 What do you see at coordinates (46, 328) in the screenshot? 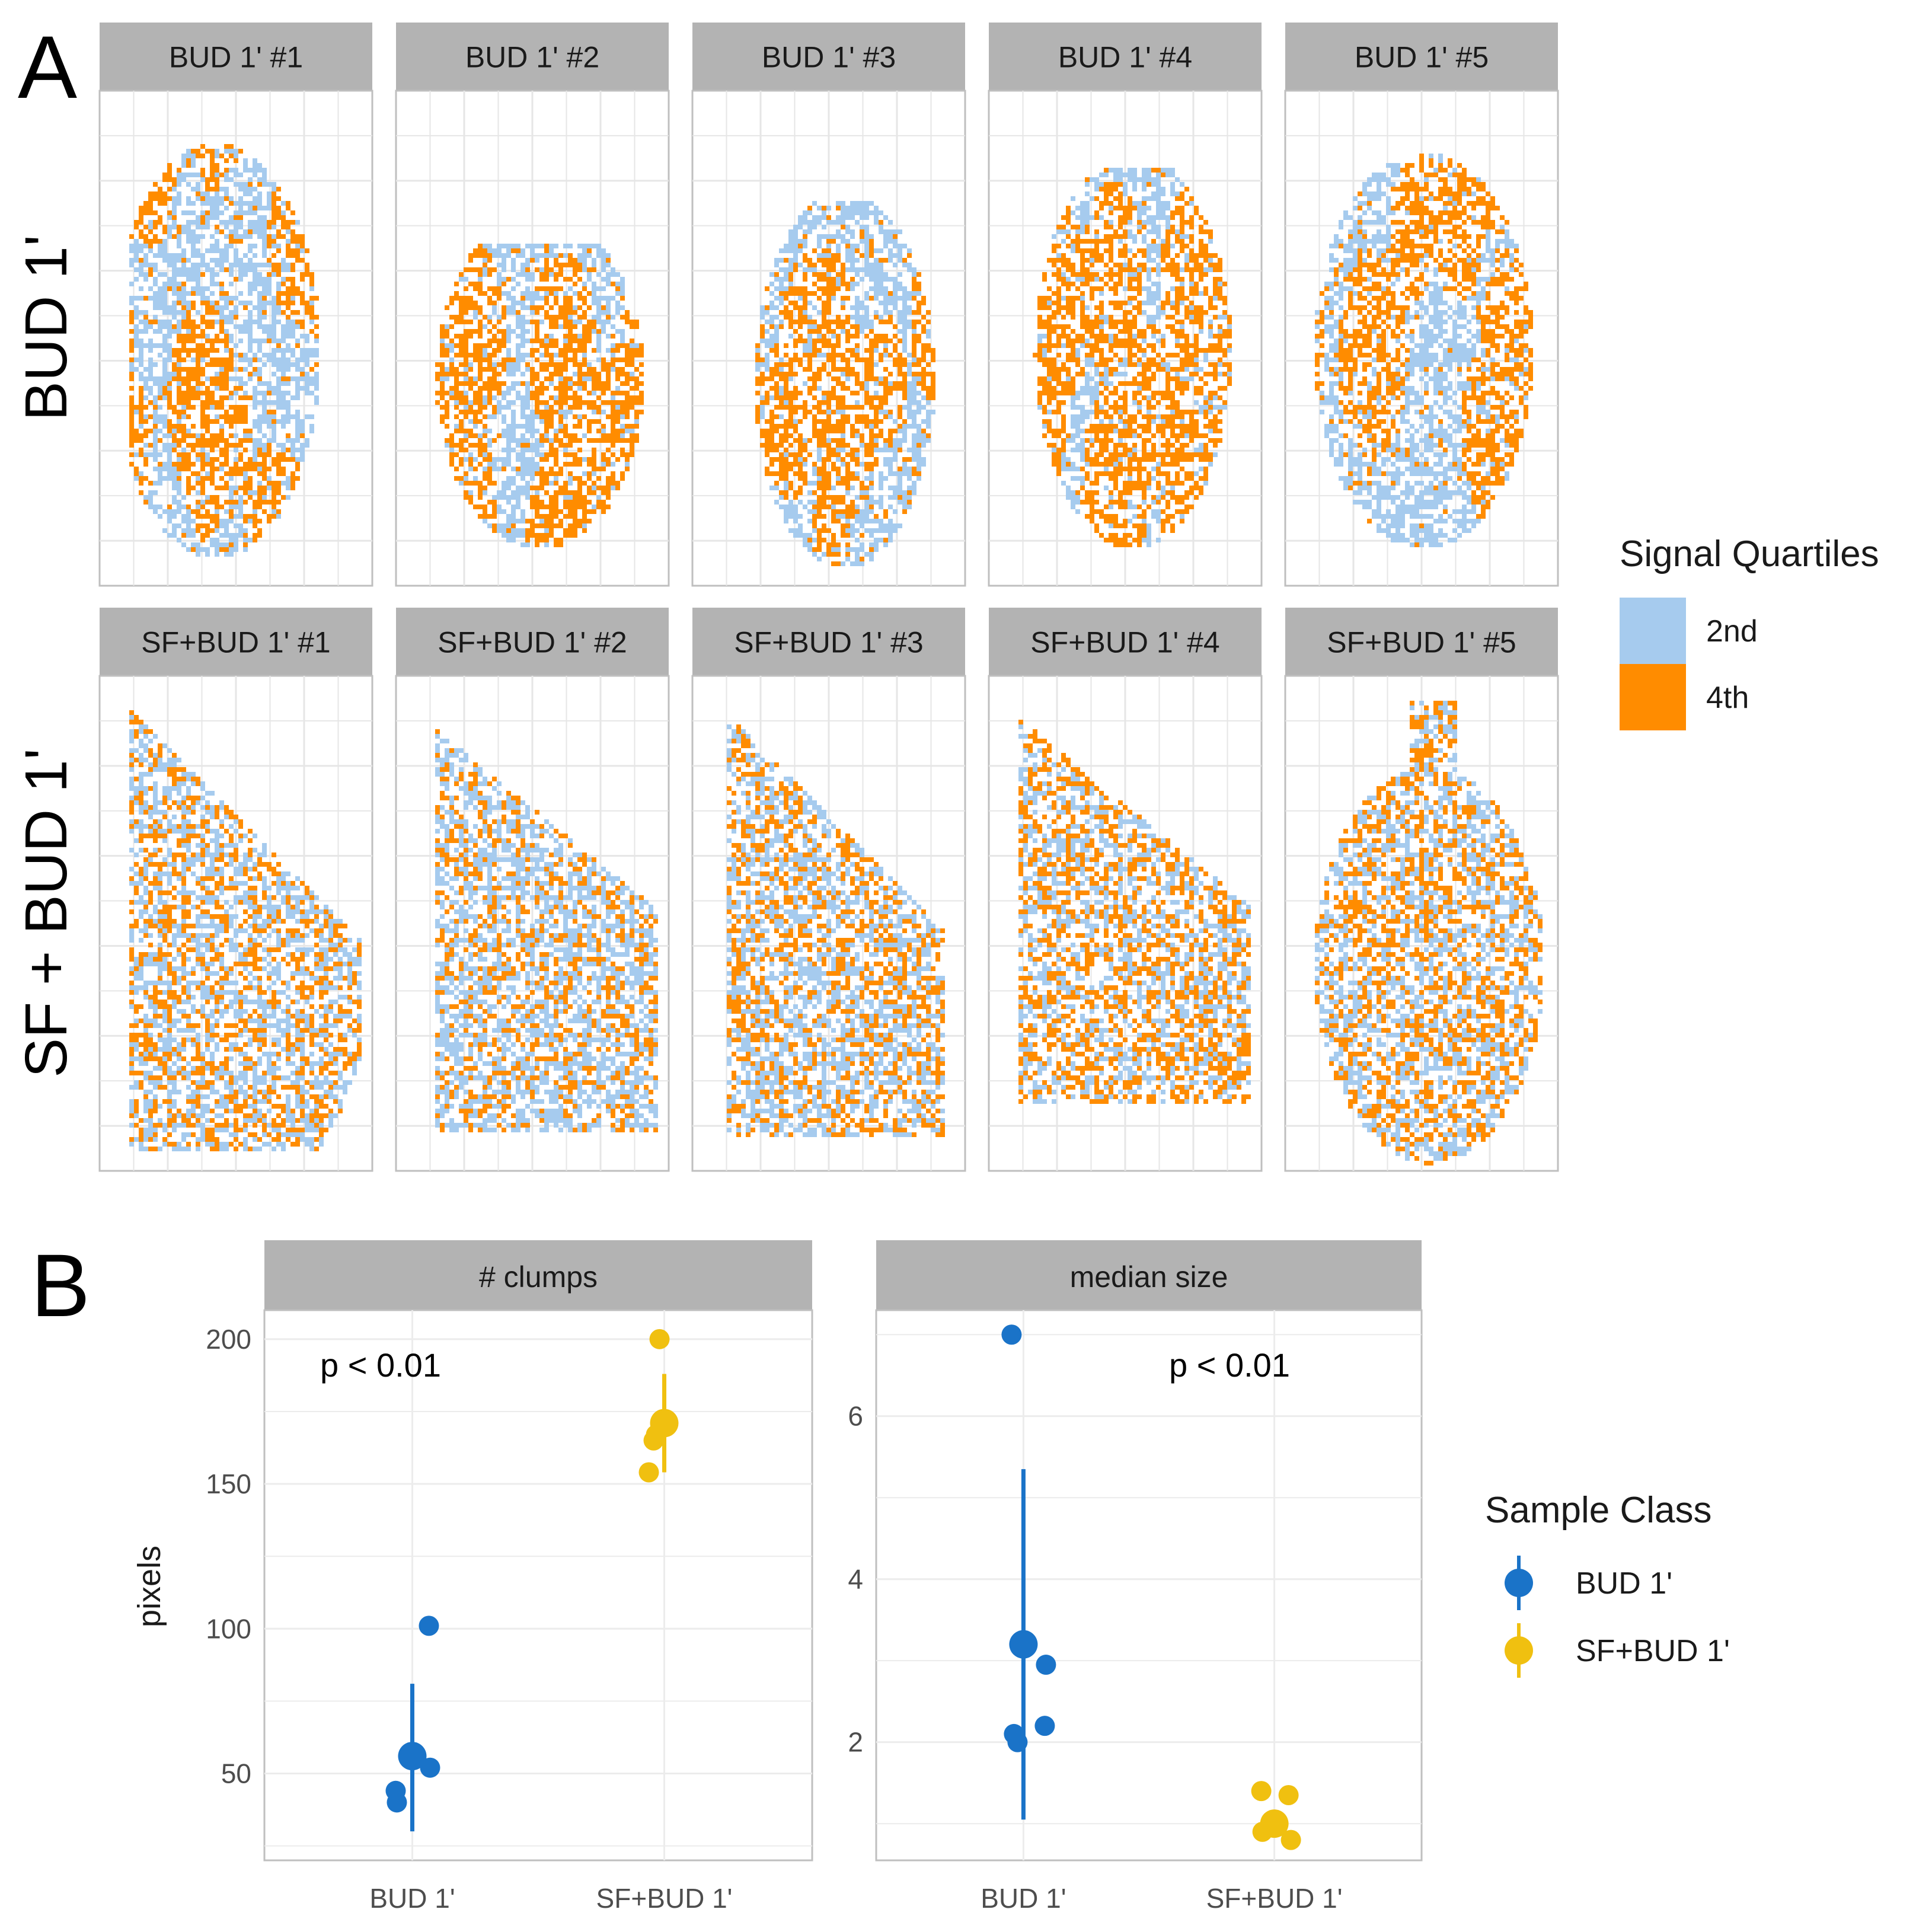
I see `row-label: BUD 1'` at bounding box center [46, 328].